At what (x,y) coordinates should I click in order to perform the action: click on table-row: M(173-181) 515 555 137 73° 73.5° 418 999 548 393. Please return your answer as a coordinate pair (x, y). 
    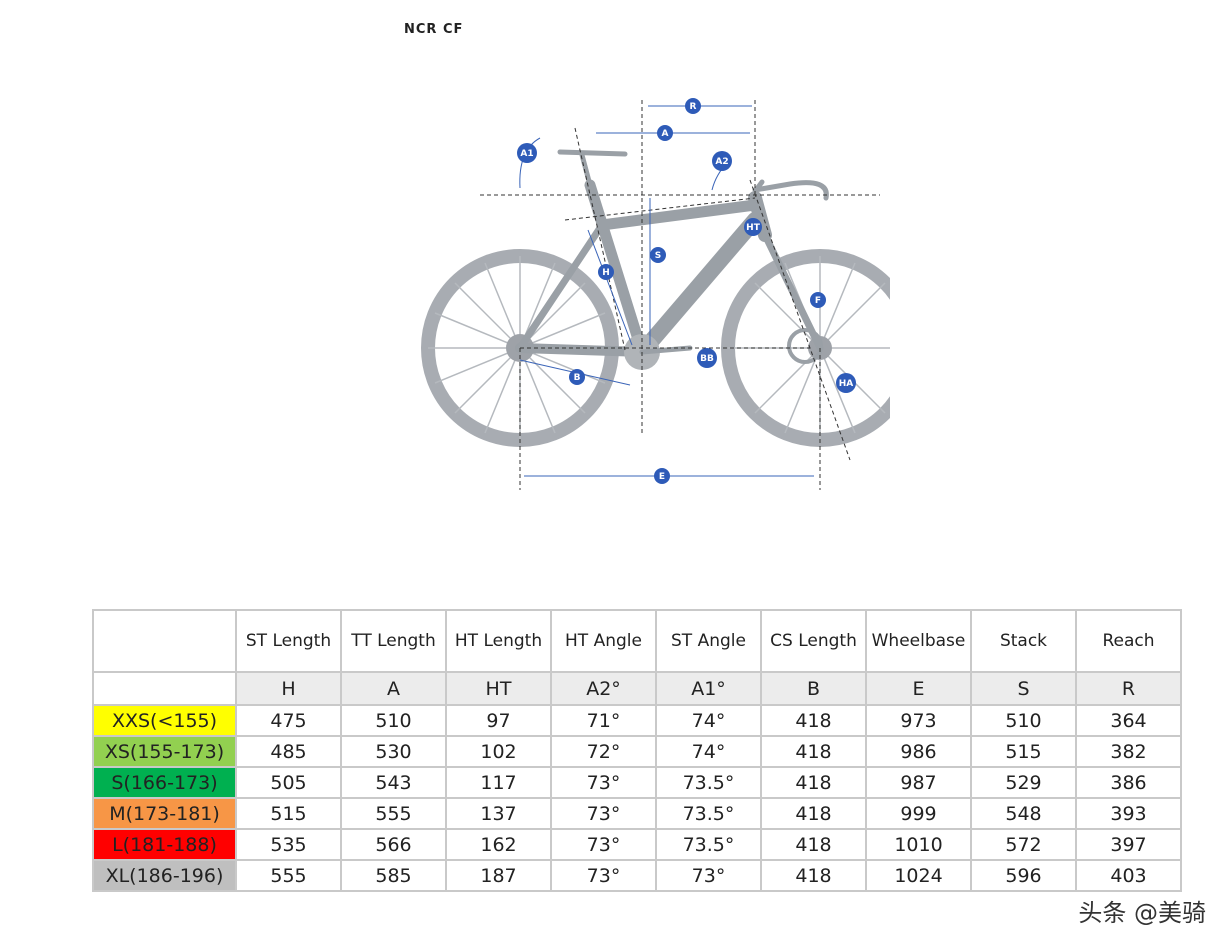
    Looking at the image, I should click on (637, 813).